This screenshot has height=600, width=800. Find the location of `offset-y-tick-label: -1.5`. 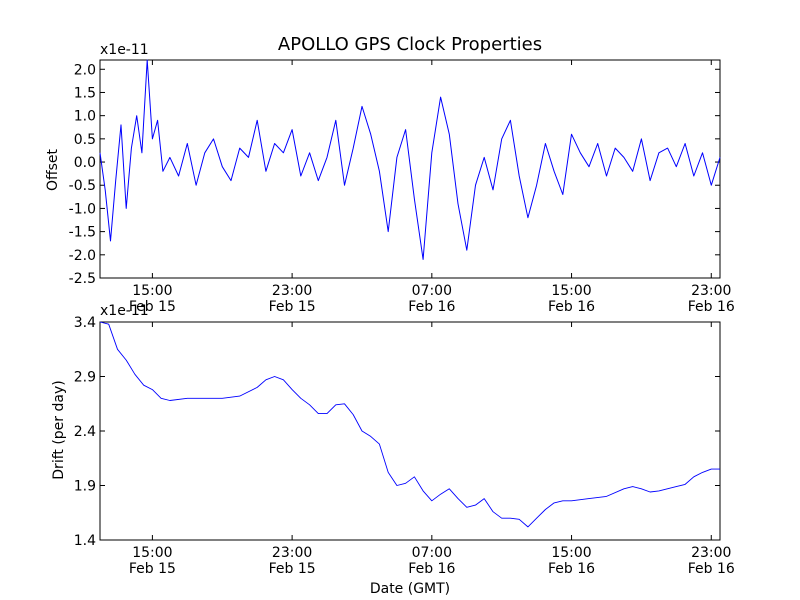

offset-y-tick-label: -1.5 is located at coordinates (82, 233).